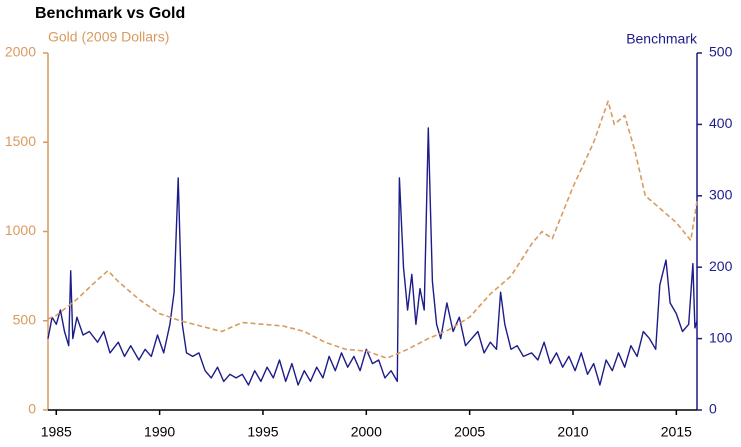  I want to click on x-tick-label: 2005, so click(469, 432).